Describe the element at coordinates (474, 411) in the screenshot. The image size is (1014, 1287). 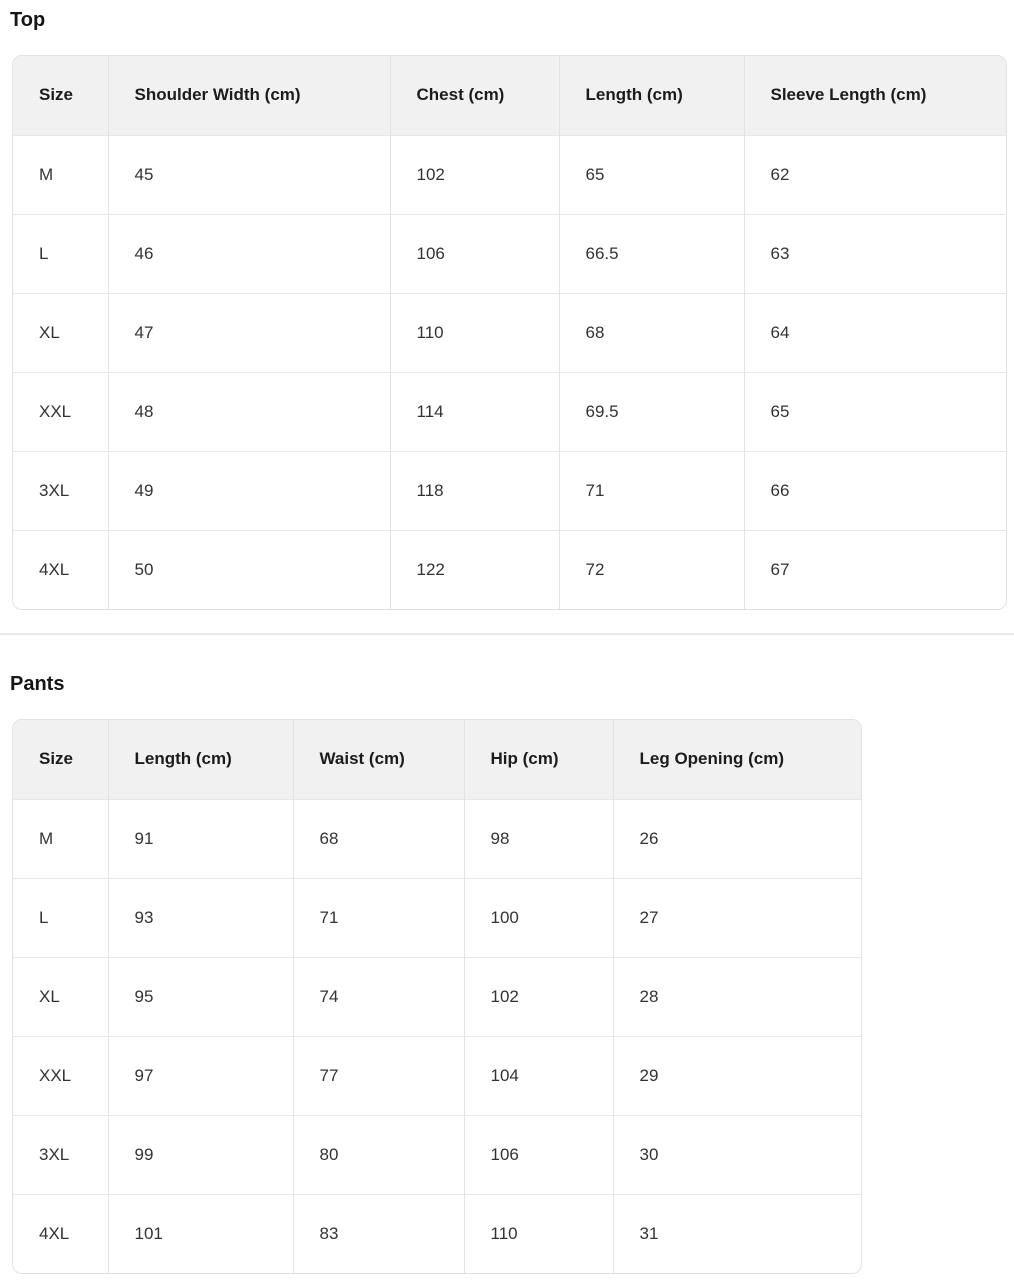
I see `measurement-cell: 114` at that location.